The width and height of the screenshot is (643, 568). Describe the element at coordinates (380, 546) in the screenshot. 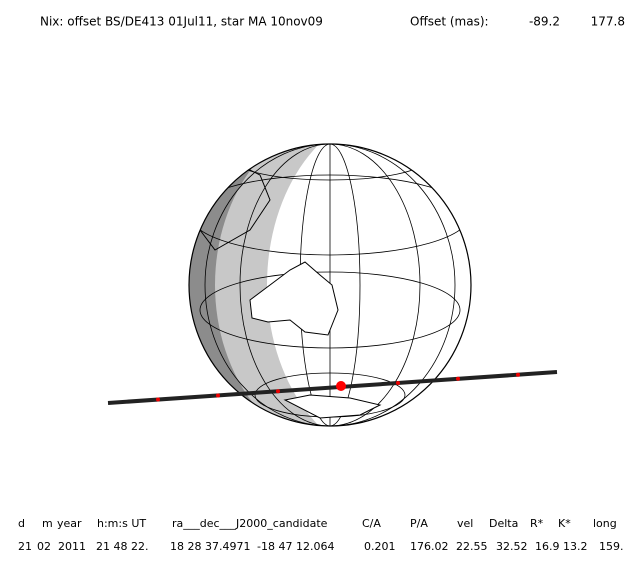

I see `cell: 0.201` at that location.